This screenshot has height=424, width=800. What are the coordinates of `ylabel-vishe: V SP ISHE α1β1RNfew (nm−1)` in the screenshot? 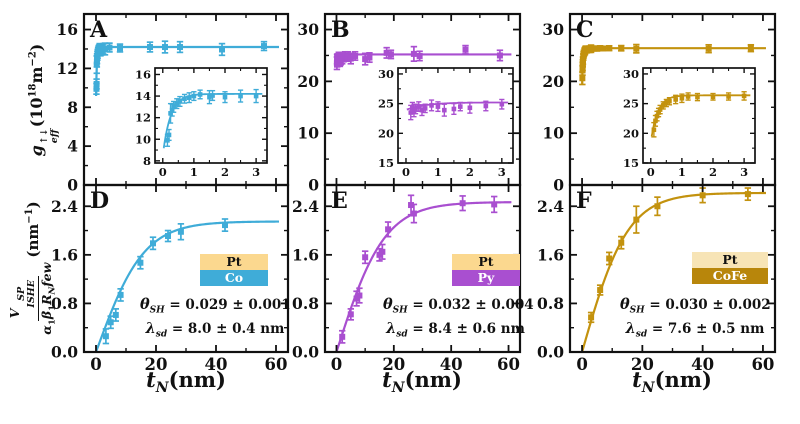 It's located at (32, 268).